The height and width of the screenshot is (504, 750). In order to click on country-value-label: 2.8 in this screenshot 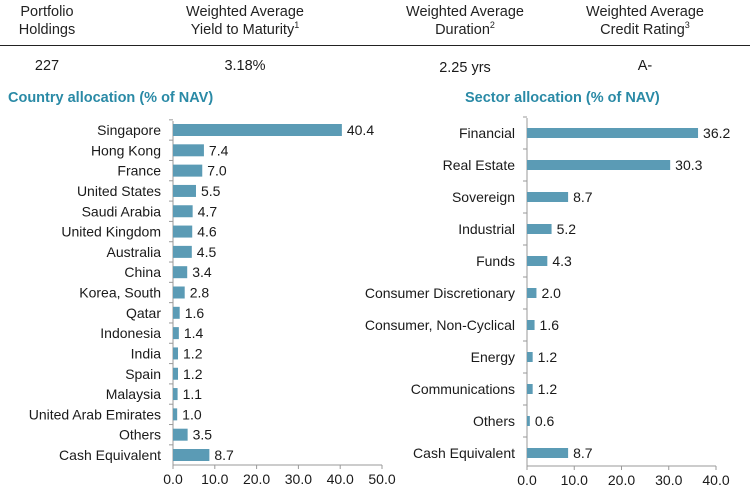, I will do `click(200, 293)`.